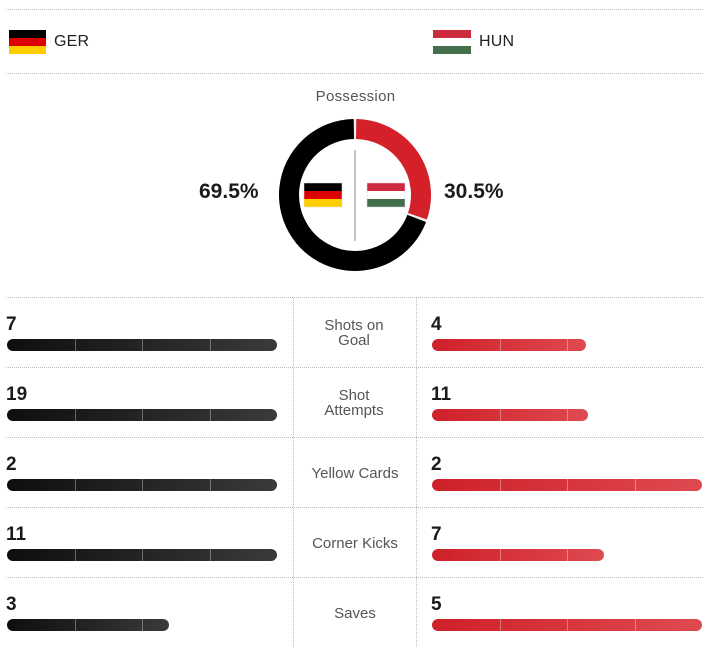 This screenshot has height=649, width=711. I want to click on home-stat-value: 2, so click(11, 464).